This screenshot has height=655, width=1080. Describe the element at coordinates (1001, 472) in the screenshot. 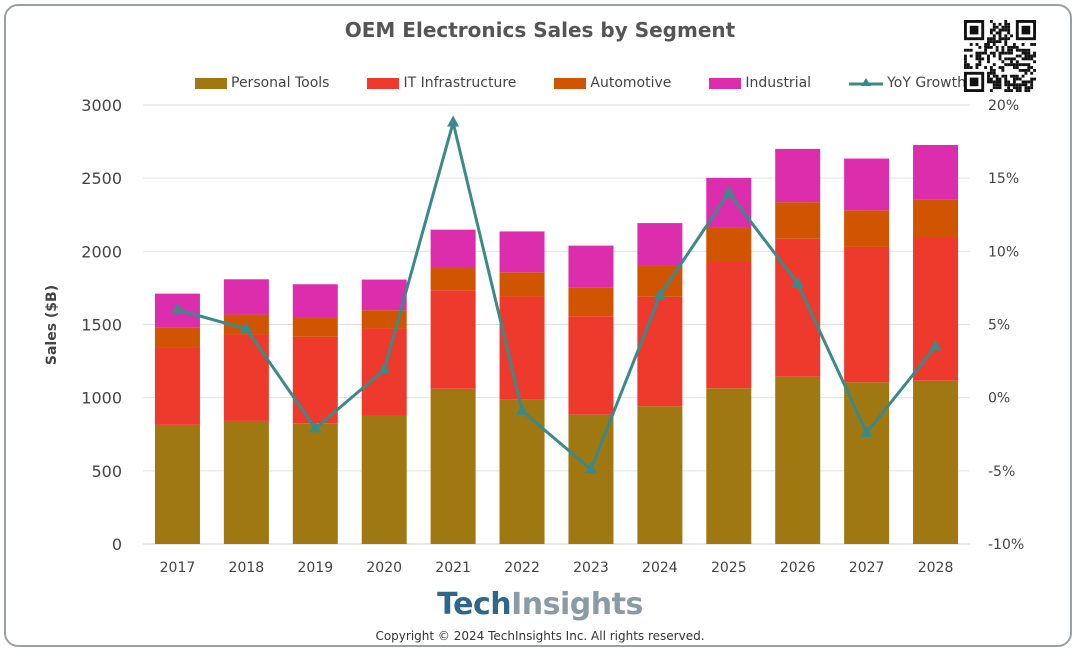

I see `y2-tick-label: -5%` at that location.